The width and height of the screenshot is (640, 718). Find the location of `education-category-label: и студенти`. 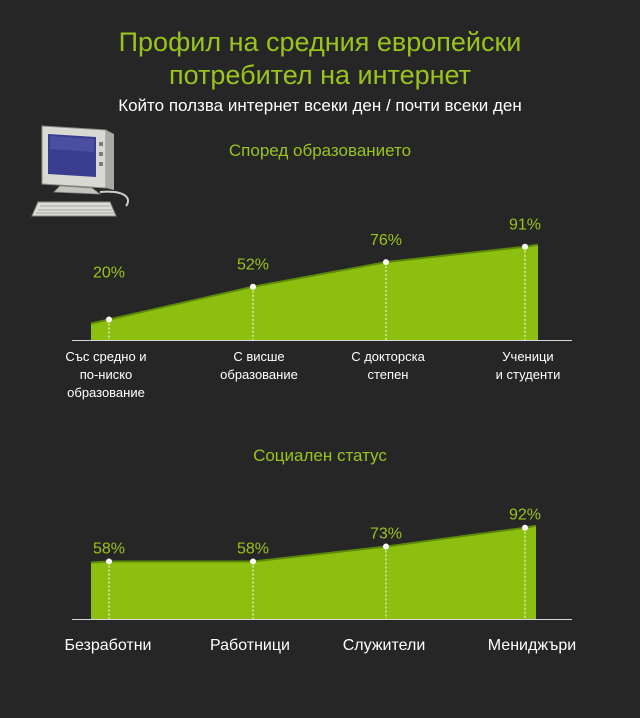

education-category-label: и студенти is located at coordinates (528, 374).